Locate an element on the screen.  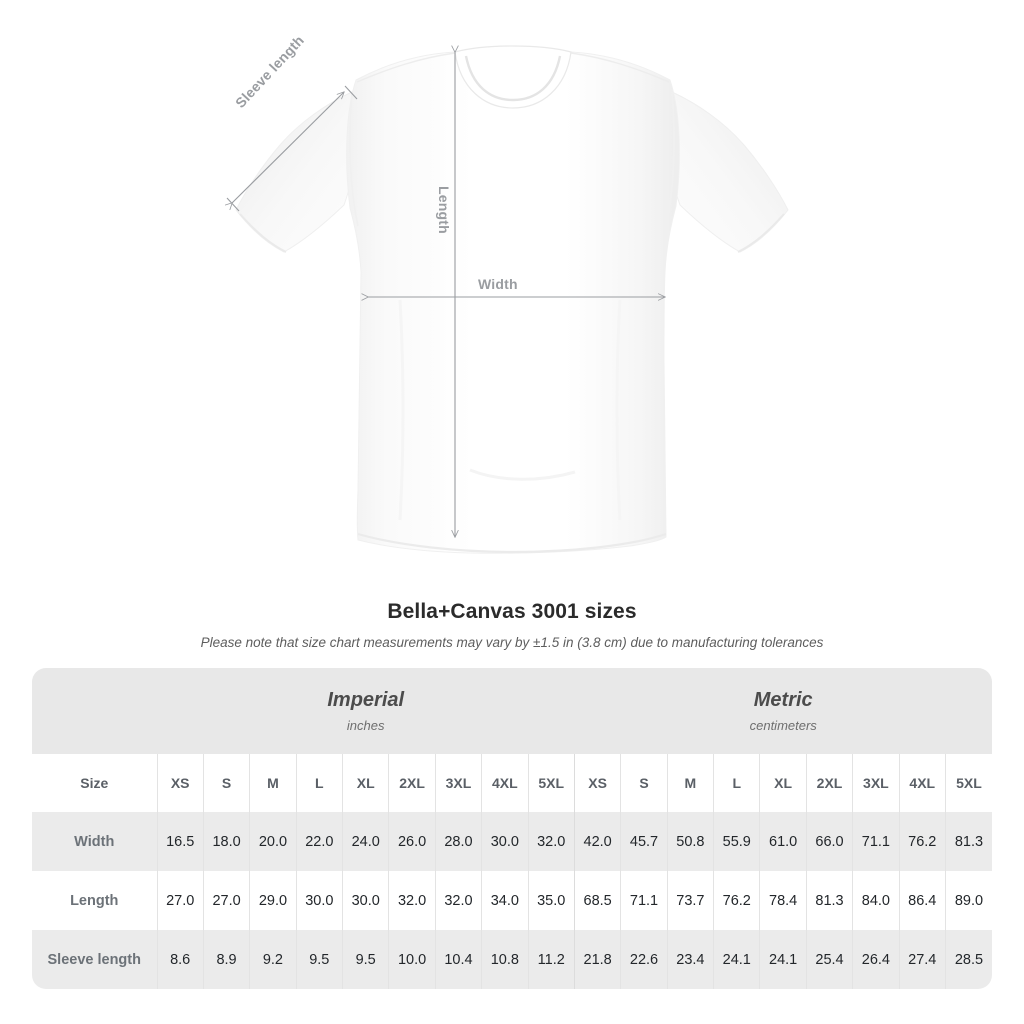
cell-width-metric-s: 45.7 is located at coordinates (644, 841).